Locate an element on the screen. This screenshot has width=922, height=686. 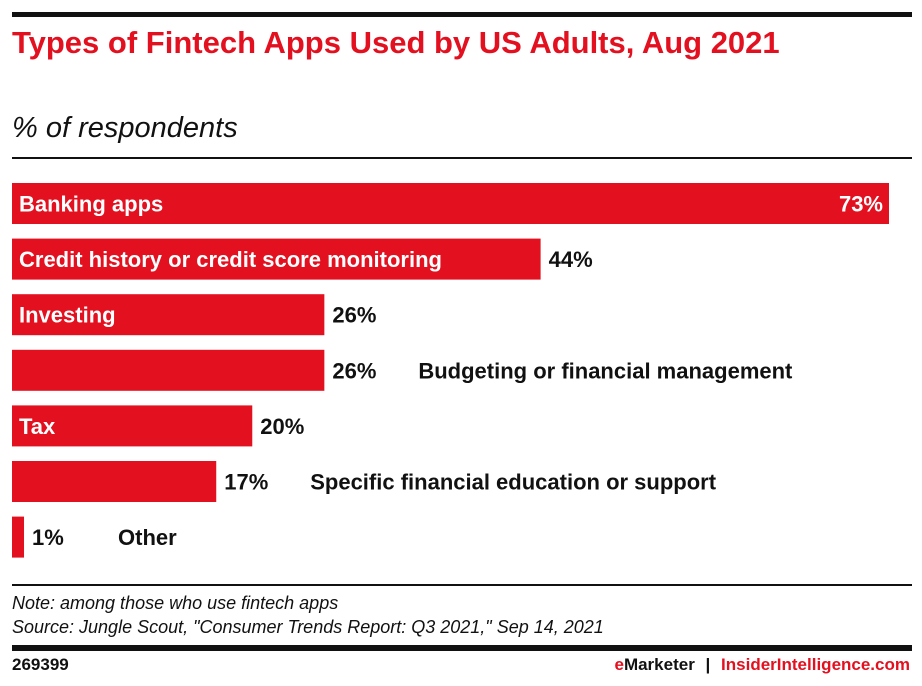
category-label: Banking apps is located at coordinates (91, 204).